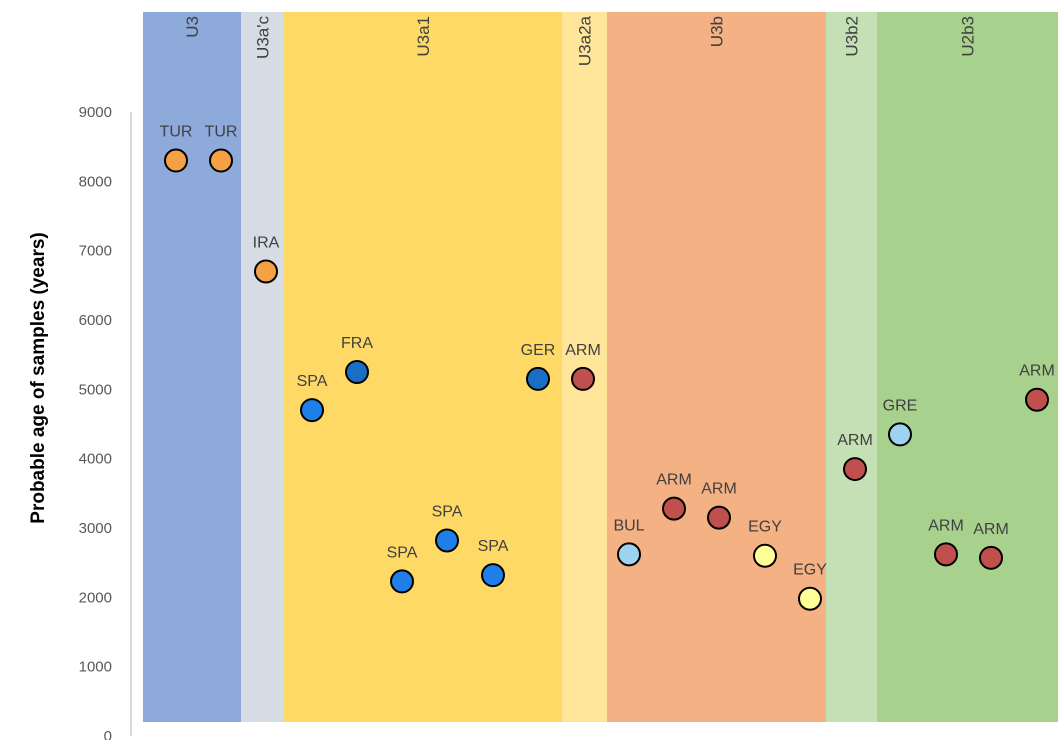  I want to click on y-tick-label: 3000, so click(95, 528).